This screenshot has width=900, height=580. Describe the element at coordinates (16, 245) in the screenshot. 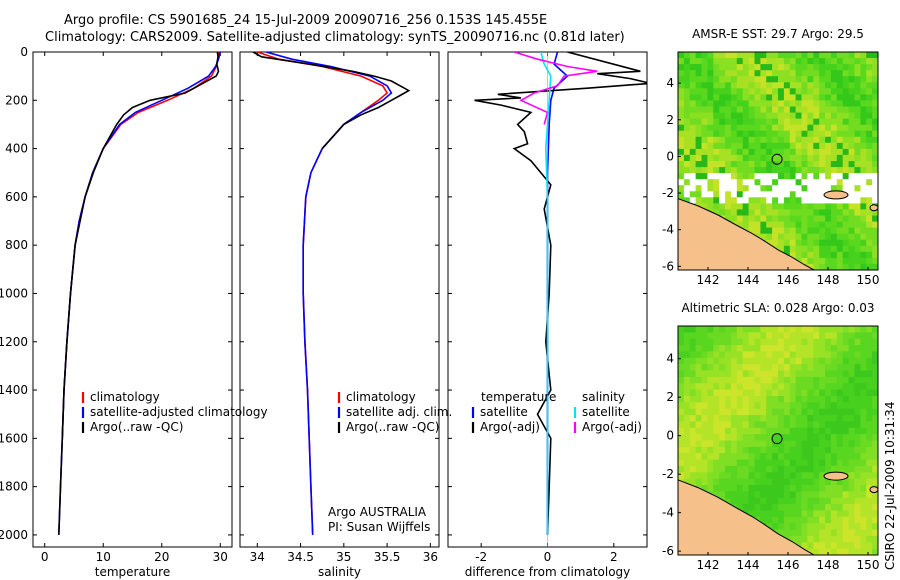

I see `y-tick-label: 800` at that location.